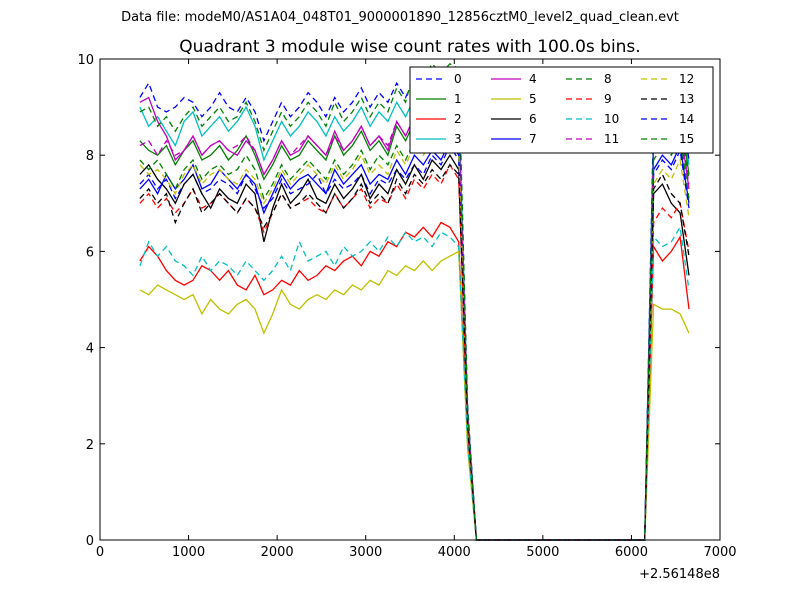  Describe the element at coordinates (533, 79) in the screenshot. I see `legend-label-4: 4` at that location.